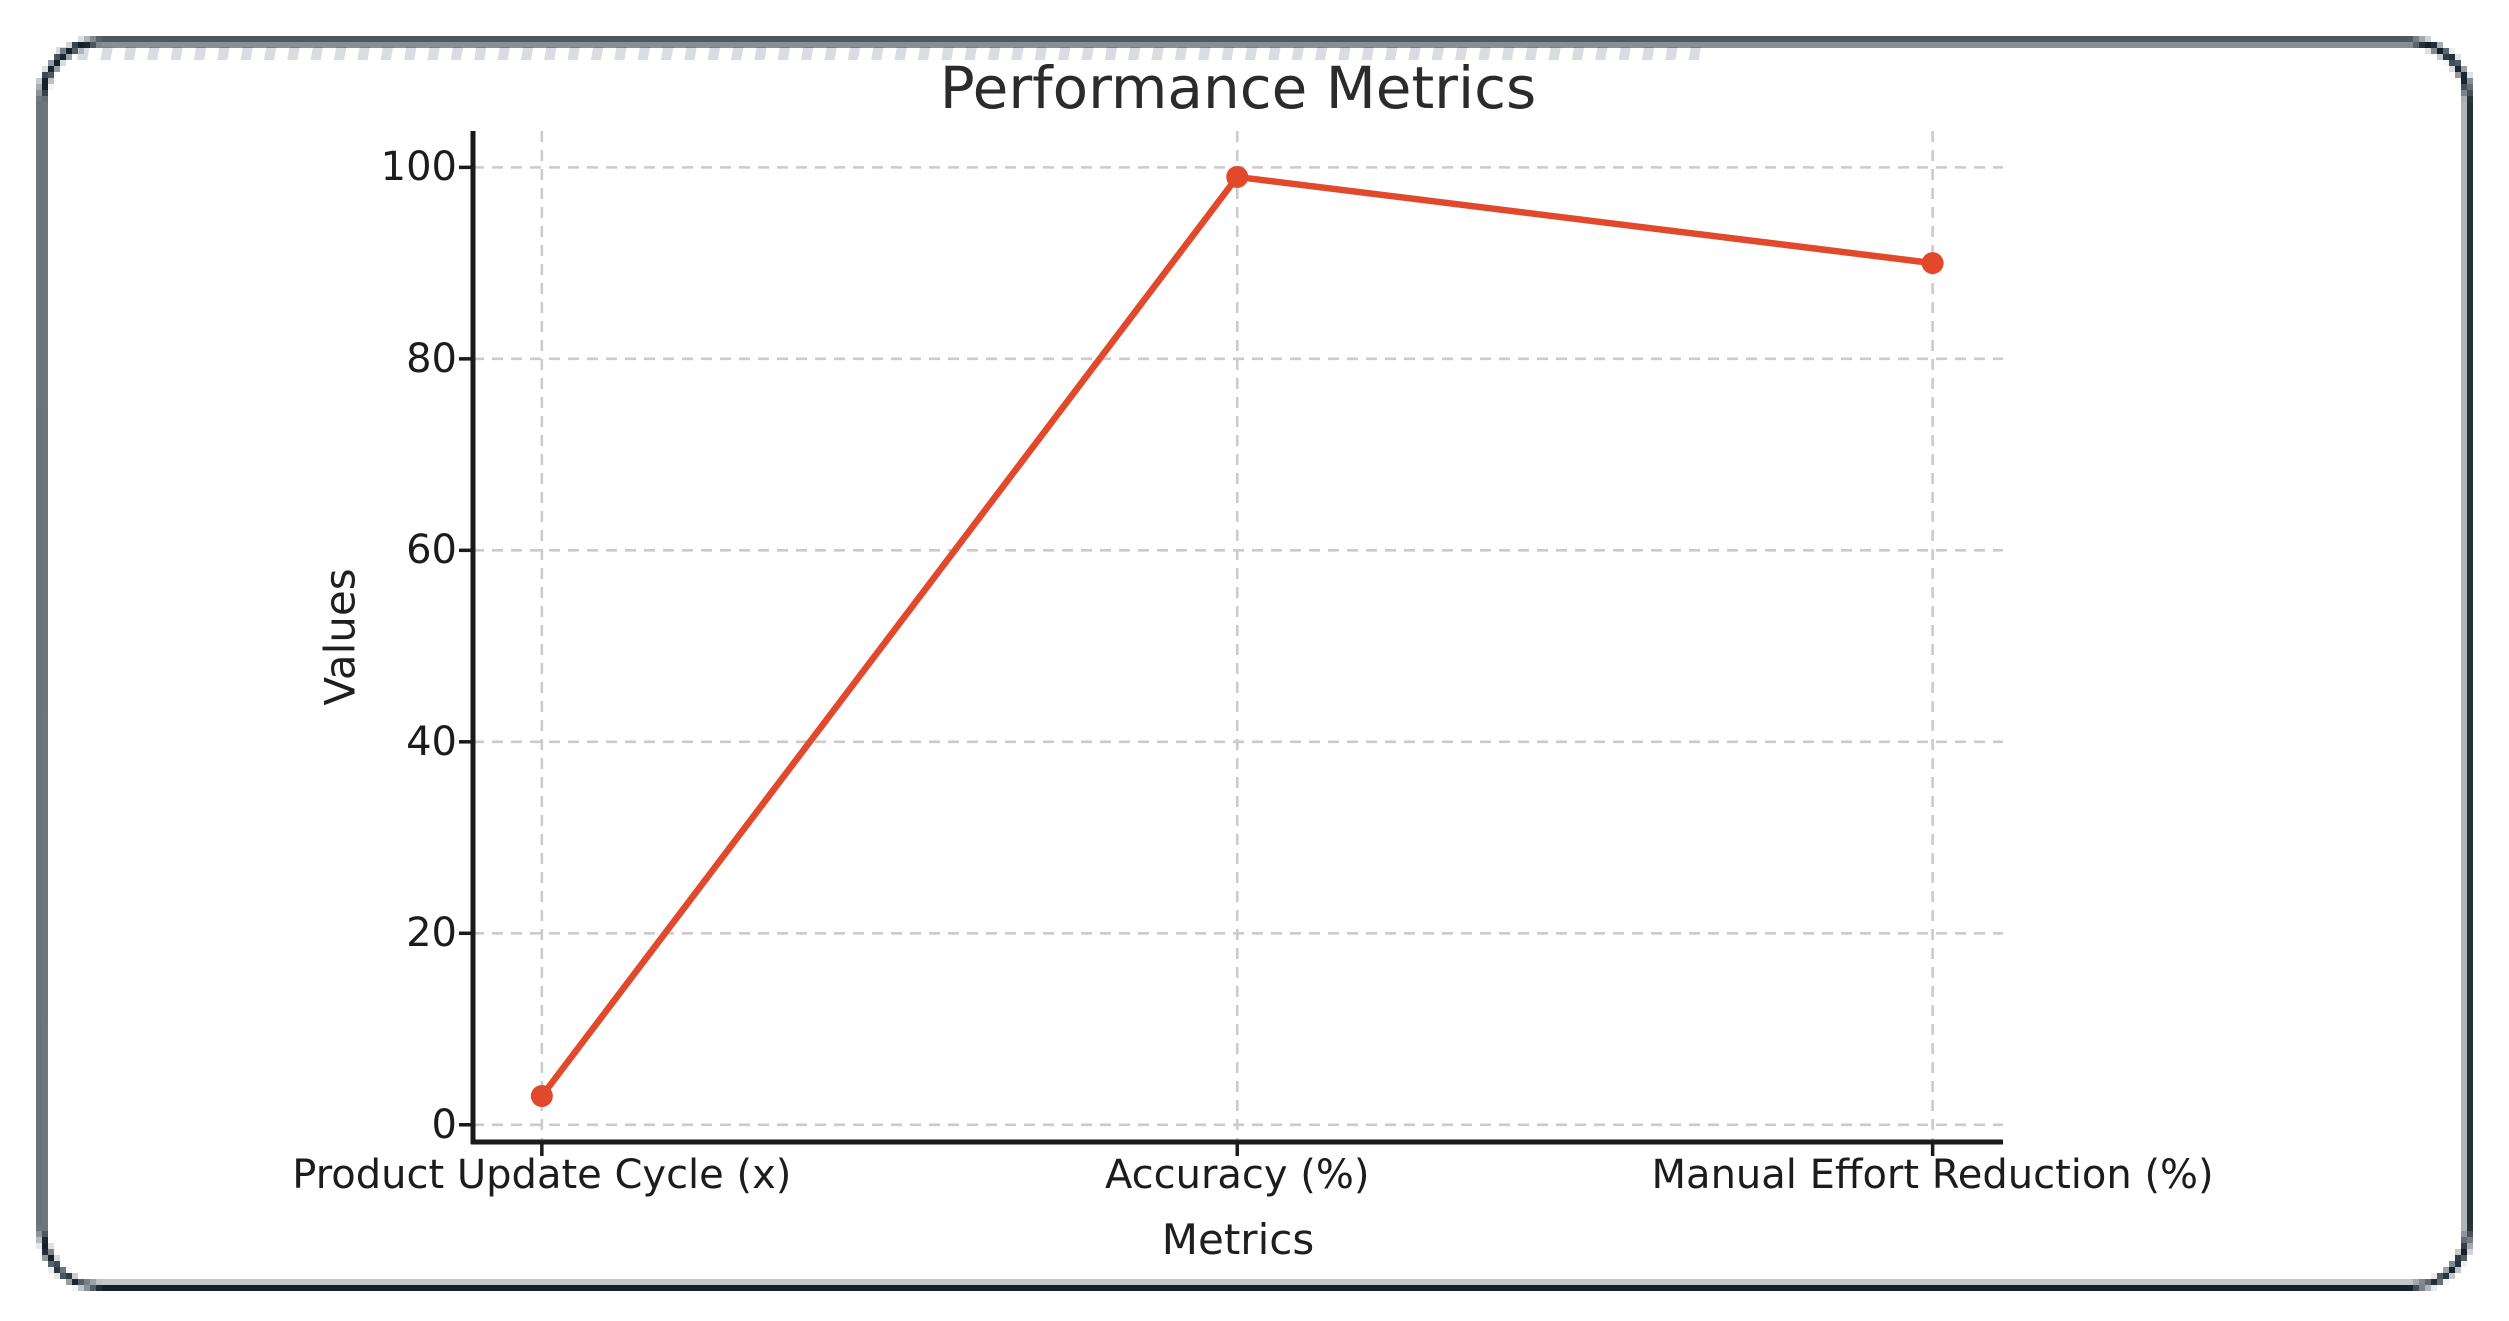  Describe the element at coordinates (1932, 1175) in the screenshot. I see `x-tick-label: Manual Effort Reduction (%)` at that location.